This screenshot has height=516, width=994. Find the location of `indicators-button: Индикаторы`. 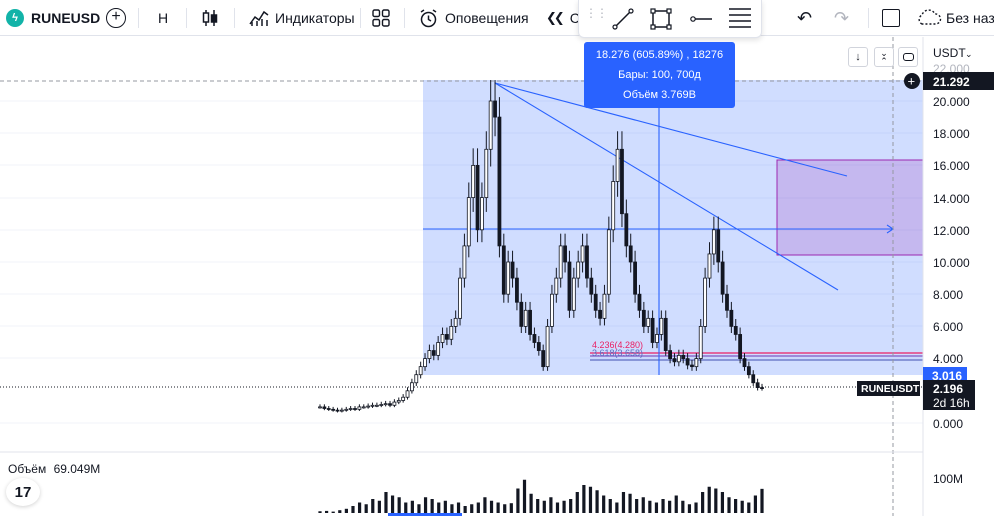

indicators-button: Индикаторы is located at coordinates (301, 18).